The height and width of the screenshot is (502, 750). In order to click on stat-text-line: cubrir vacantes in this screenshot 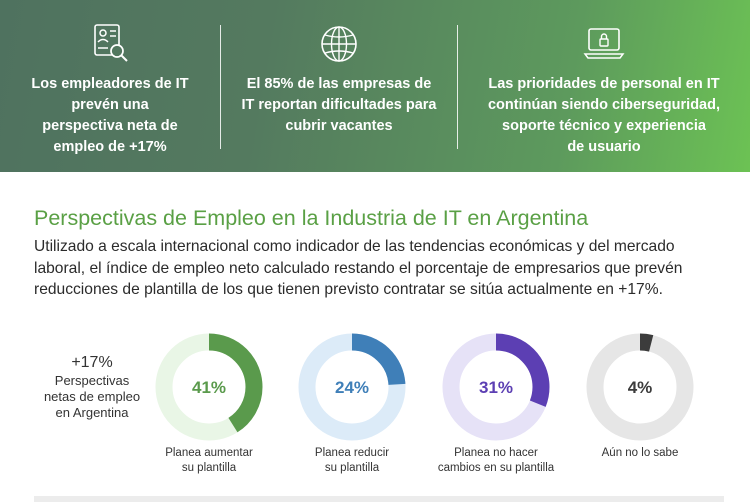, I will do `click(339, 126)`.